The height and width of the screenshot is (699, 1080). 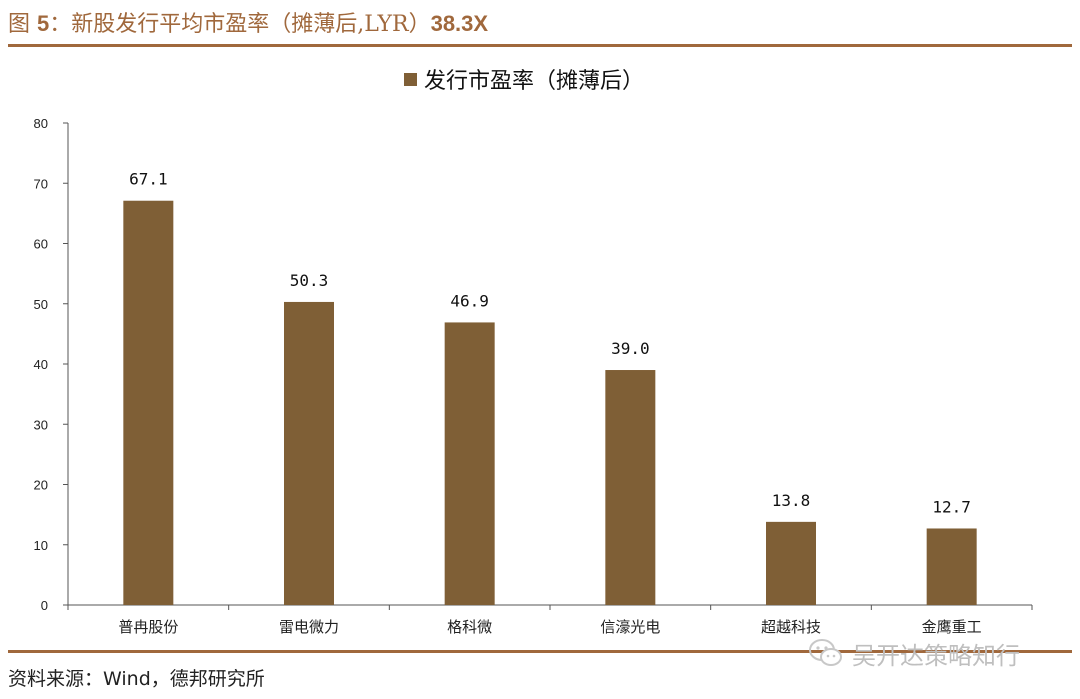 I want to click on bar-value-label: 13.8, so click(x=791, y=500).